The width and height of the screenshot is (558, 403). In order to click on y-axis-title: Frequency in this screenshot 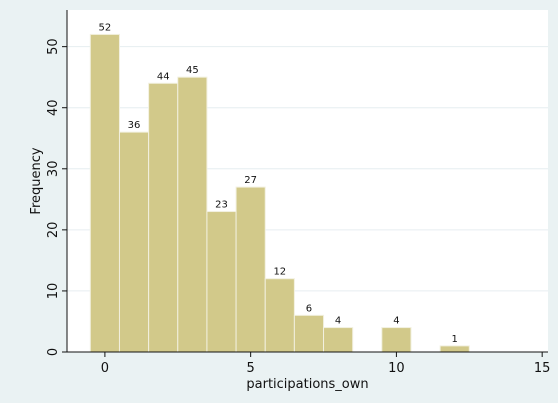, I will do `click(36, 180)`.